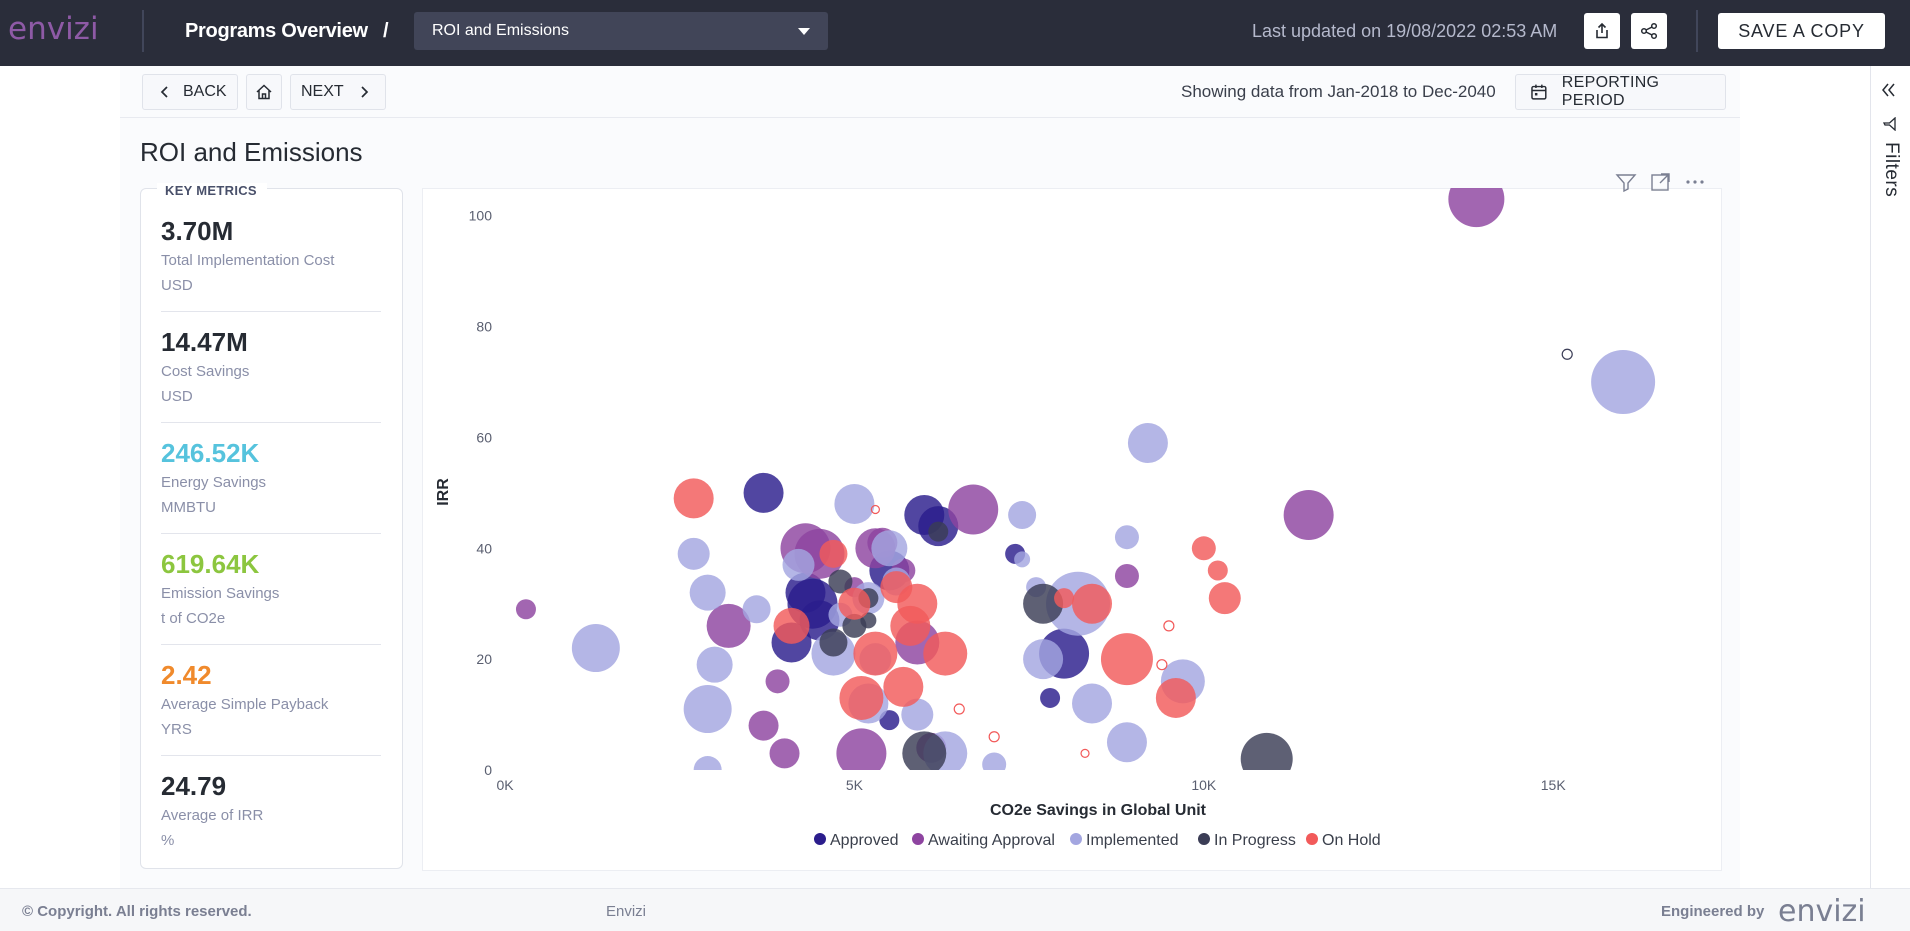  Describe the element at coordinates (271, 810) in the screenshot. I see `metric-average-irr: 24.79 Average of IRR %` at that location.